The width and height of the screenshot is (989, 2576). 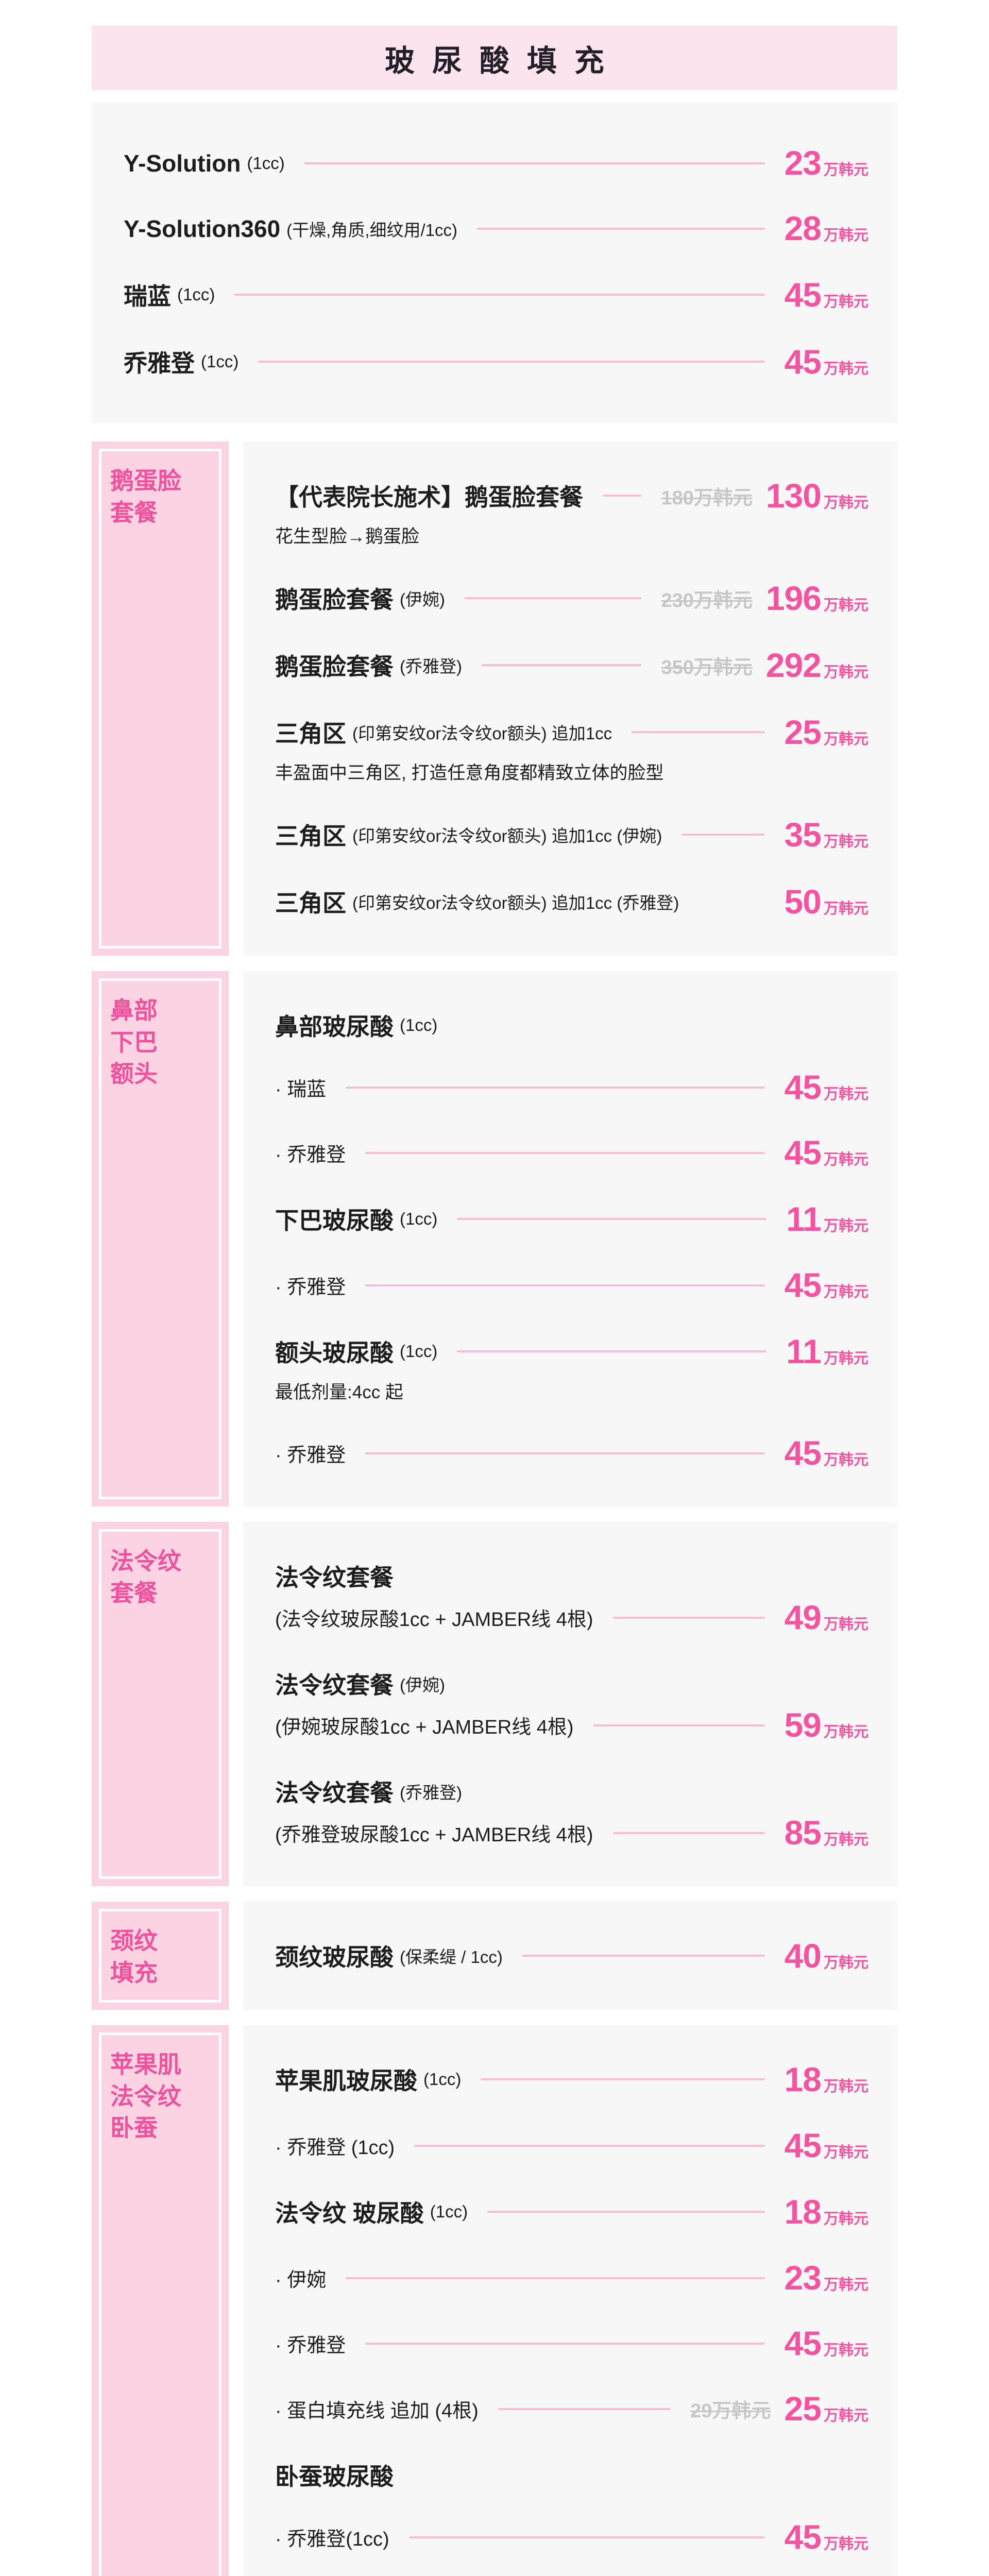 I want to click on price-value: 25, so click(x=803, y=732).